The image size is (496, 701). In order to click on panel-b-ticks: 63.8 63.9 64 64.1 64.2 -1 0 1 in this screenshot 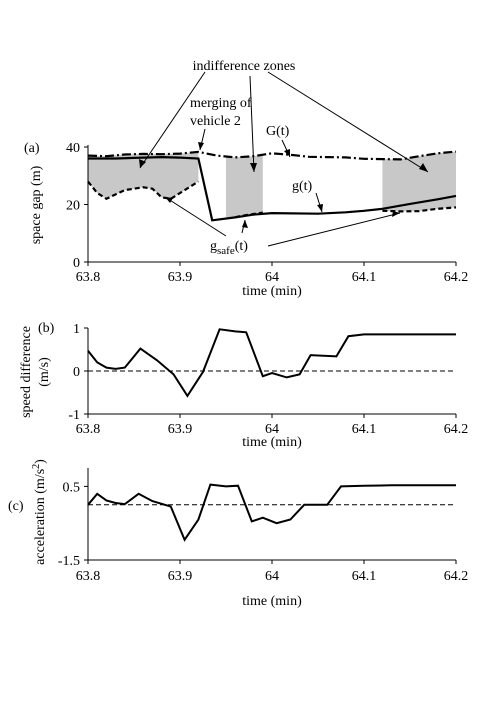, I will do `click(268, 379)`.